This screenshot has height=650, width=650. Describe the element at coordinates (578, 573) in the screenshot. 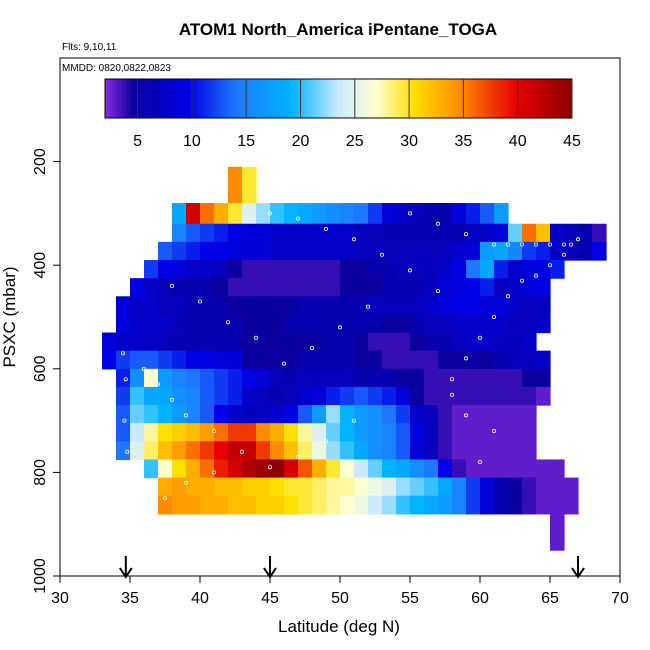

I see `flight-arrow-head` at that location.